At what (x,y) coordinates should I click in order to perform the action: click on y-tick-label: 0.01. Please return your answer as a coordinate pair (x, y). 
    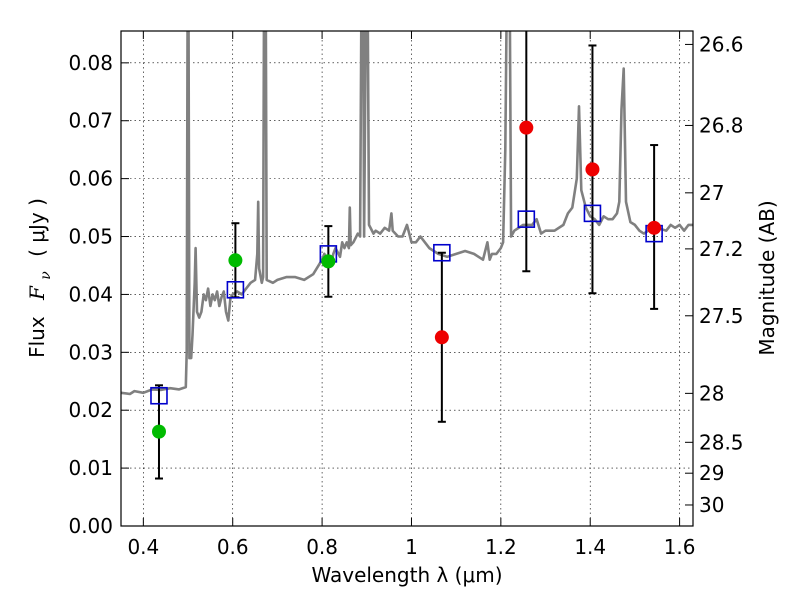
    Looking at the image, I should click on (90, 468).